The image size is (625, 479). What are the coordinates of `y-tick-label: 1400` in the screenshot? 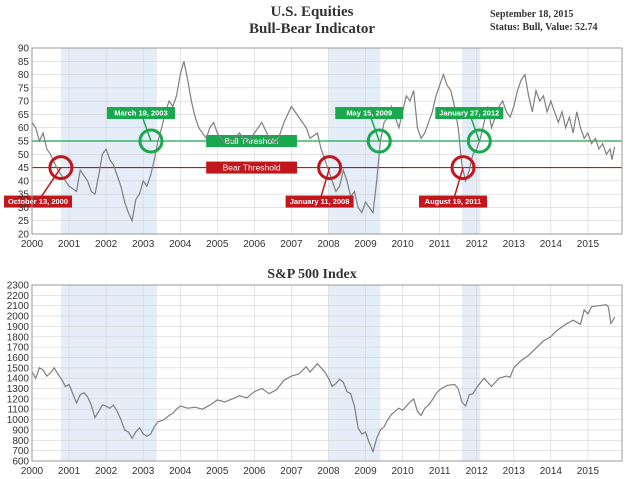 It's located at (18, 379).